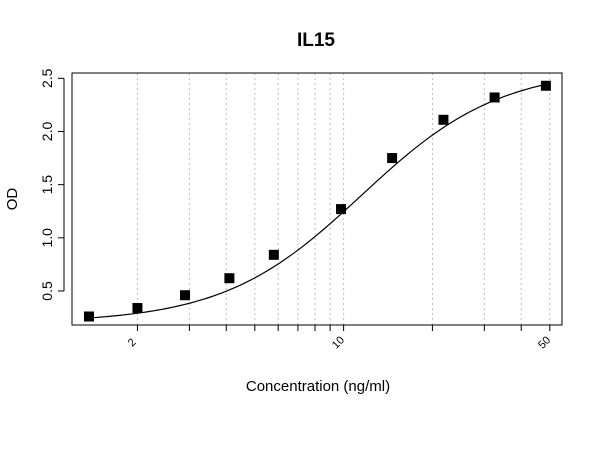 Image resolution: width=600 pixels, height=450 pixels. Describe the element at coordinates (47, 291) in the screenshot. I see `y-tick-label: 0.5` at that location.